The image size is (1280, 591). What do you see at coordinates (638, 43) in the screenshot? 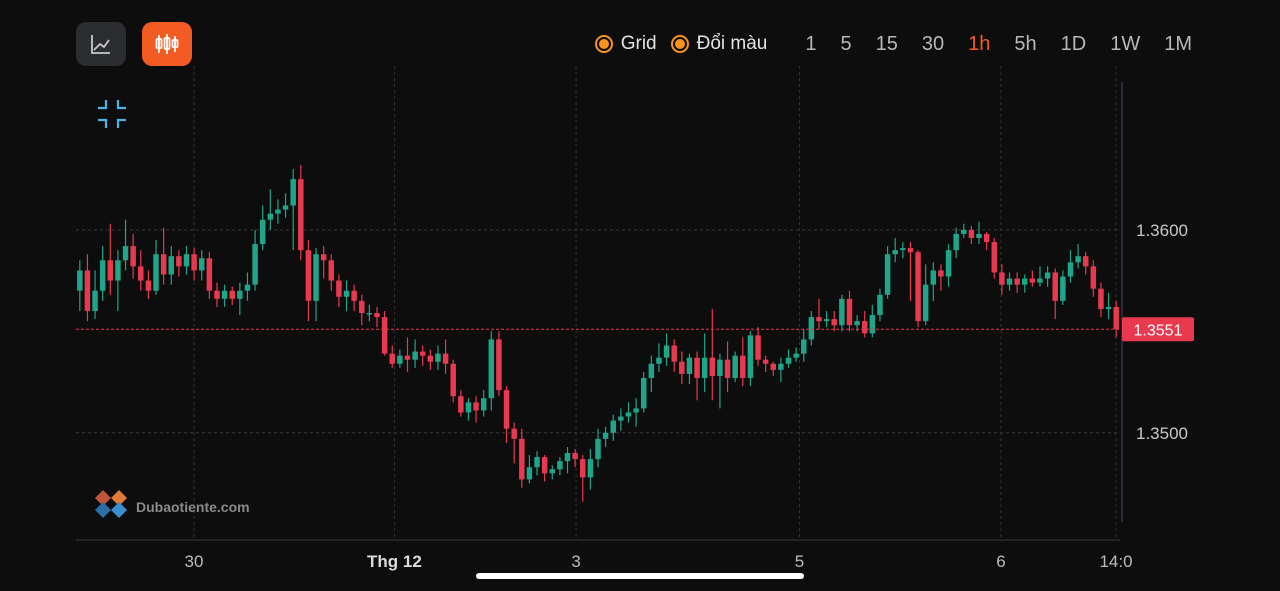
I see `grid-toggle-label: Grid` at bounding box center [638, 43].